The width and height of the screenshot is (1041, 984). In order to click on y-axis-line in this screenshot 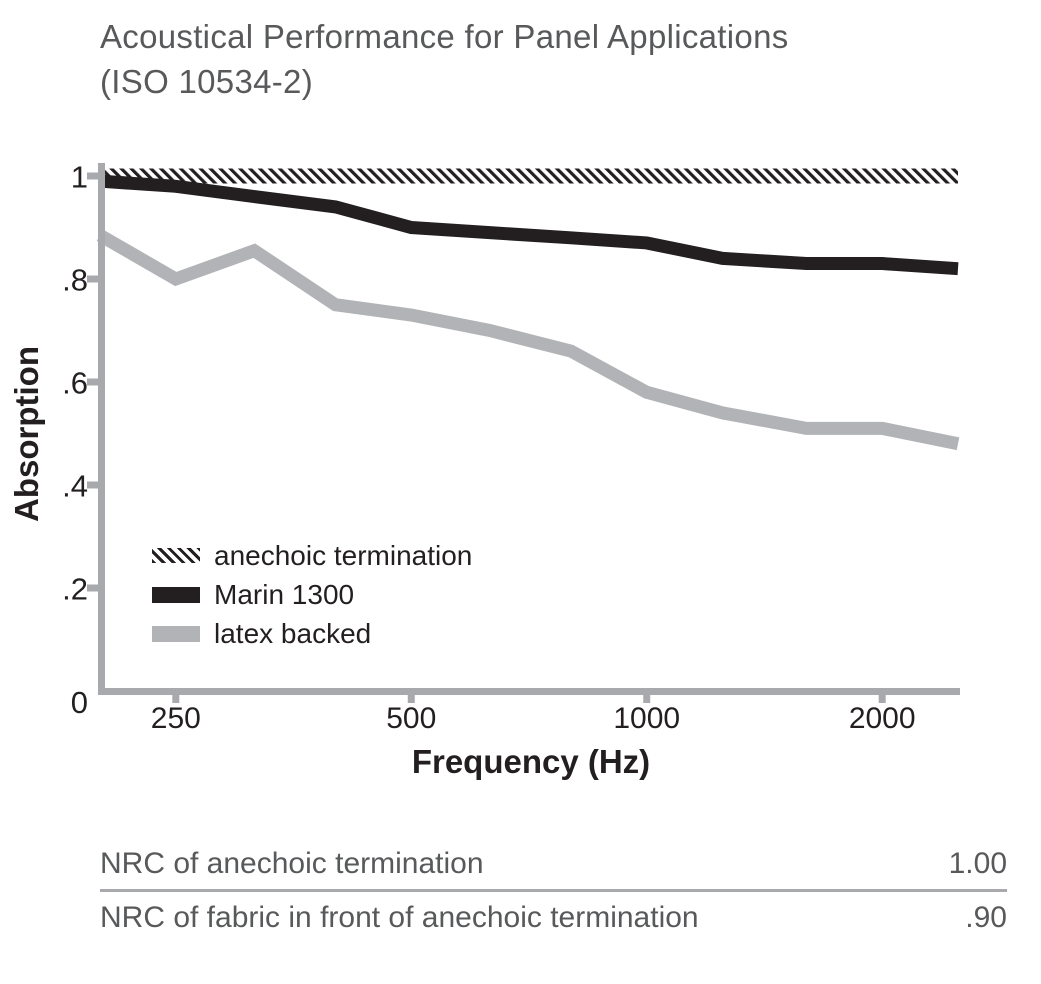, I will do `click(101, 429)`.